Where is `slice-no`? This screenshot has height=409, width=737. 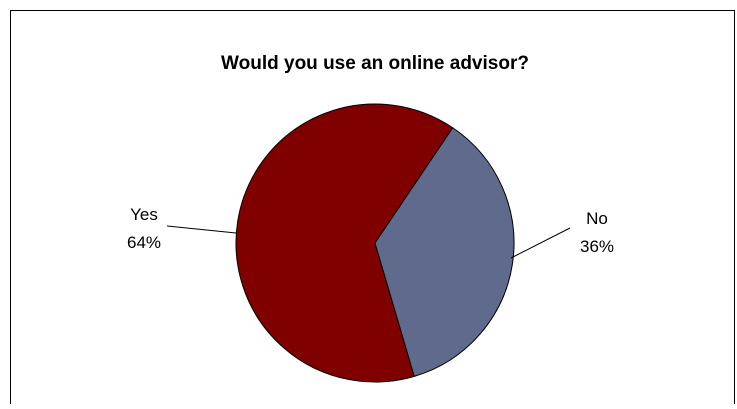
slice-no is located at coordinates (444, 252).